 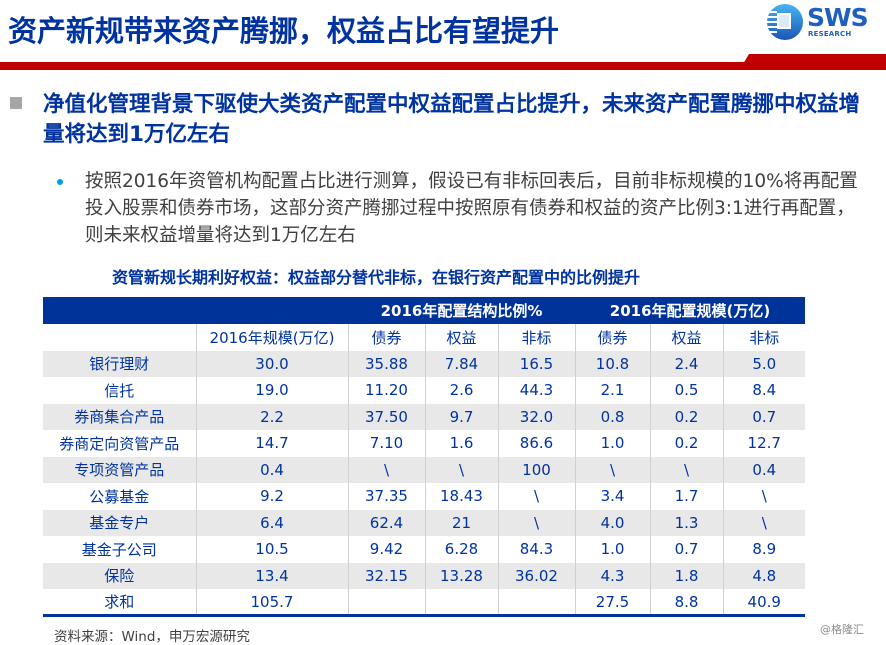 I want to click on table-cell: 36.02, so click(x=536, y=575).